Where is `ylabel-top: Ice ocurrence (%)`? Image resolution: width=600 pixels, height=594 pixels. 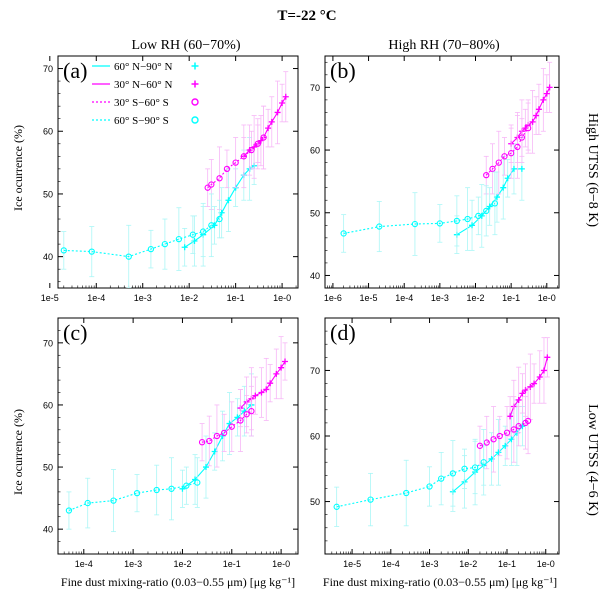
ylabel-top: Ice ocurrence (%) is located at coordinates (18, 168).